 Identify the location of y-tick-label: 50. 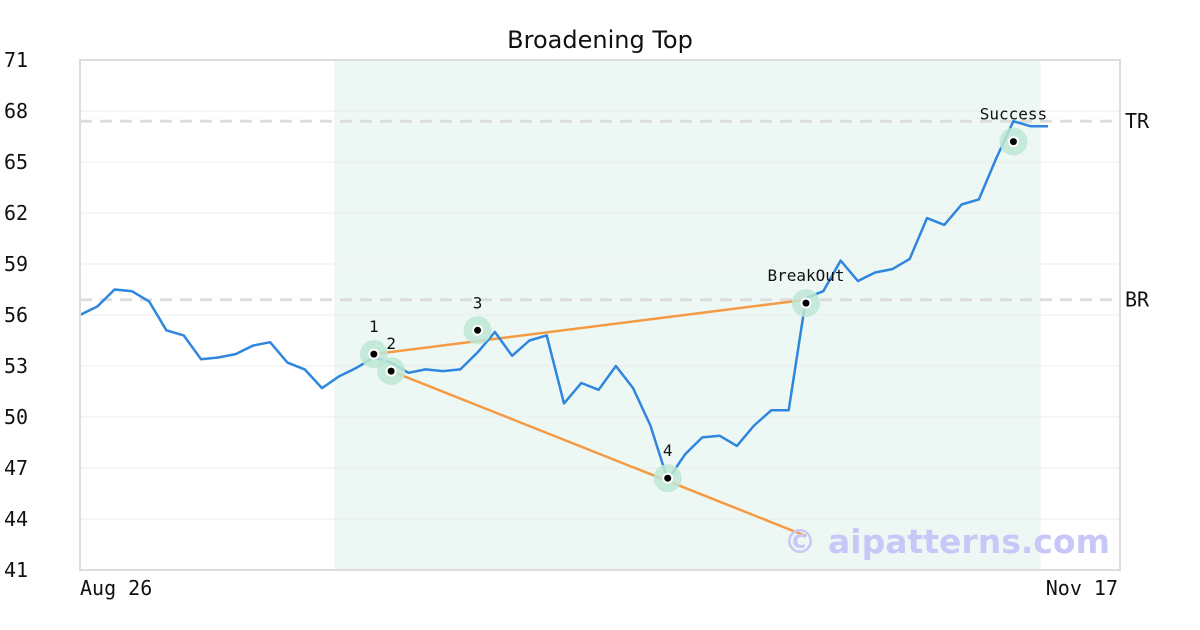
(16, 417).